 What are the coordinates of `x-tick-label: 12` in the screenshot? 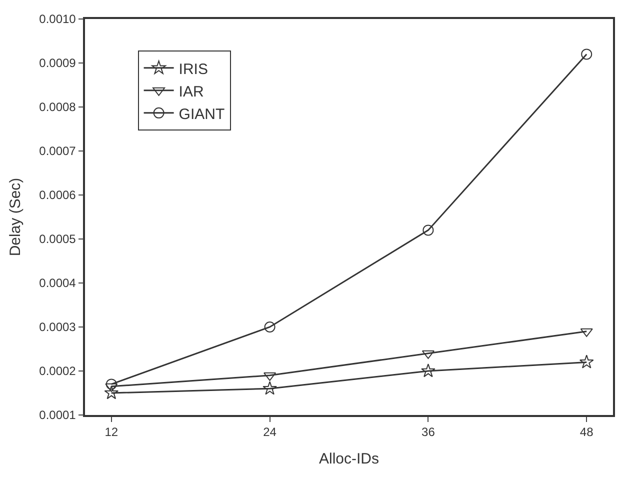 It's located at (111, 432).